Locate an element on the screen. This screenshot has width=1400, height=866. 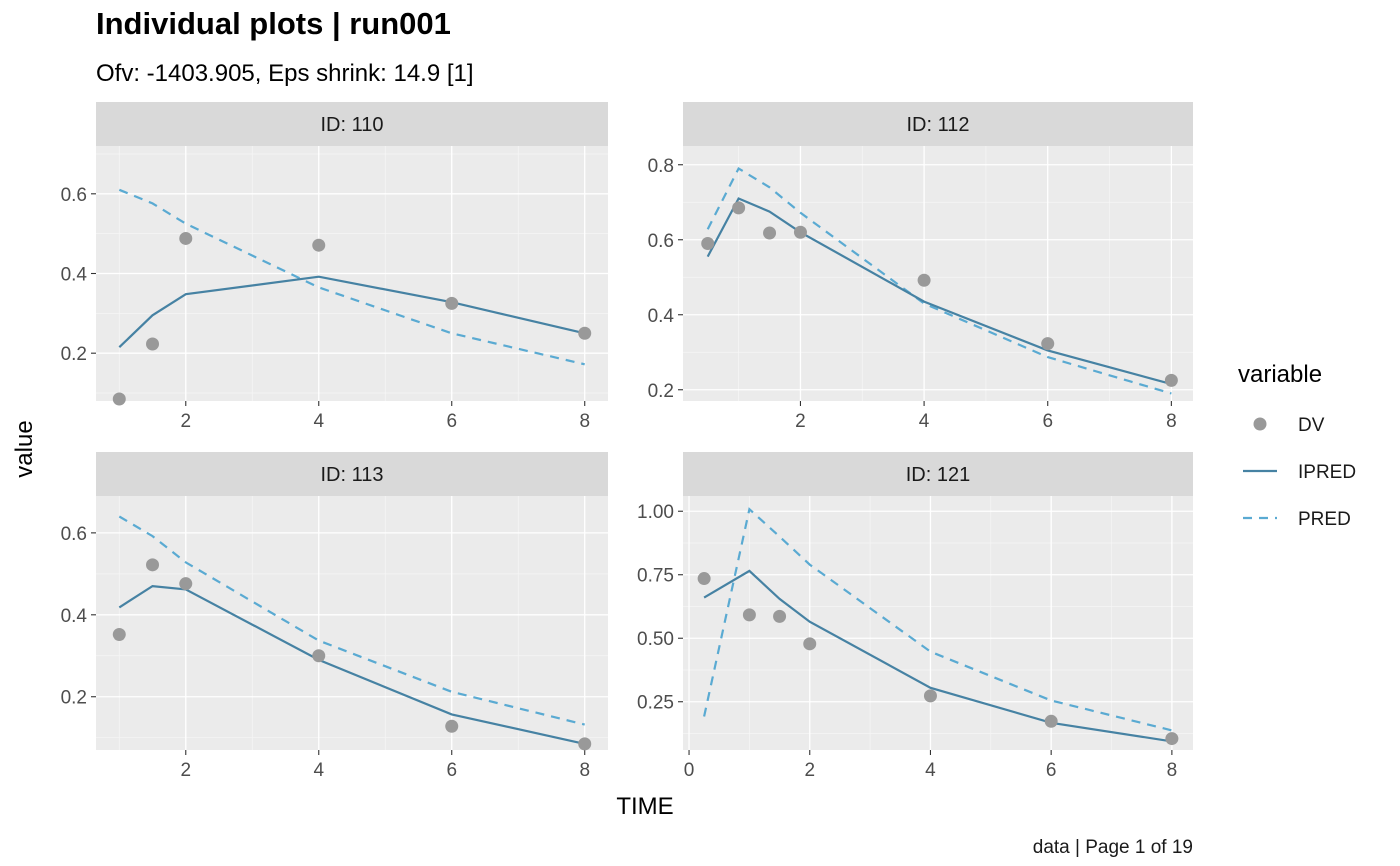
facet-panel: ID: 110 2 4 6 8 0.2 0.4 0.6 is located at coordinates (334, 267).